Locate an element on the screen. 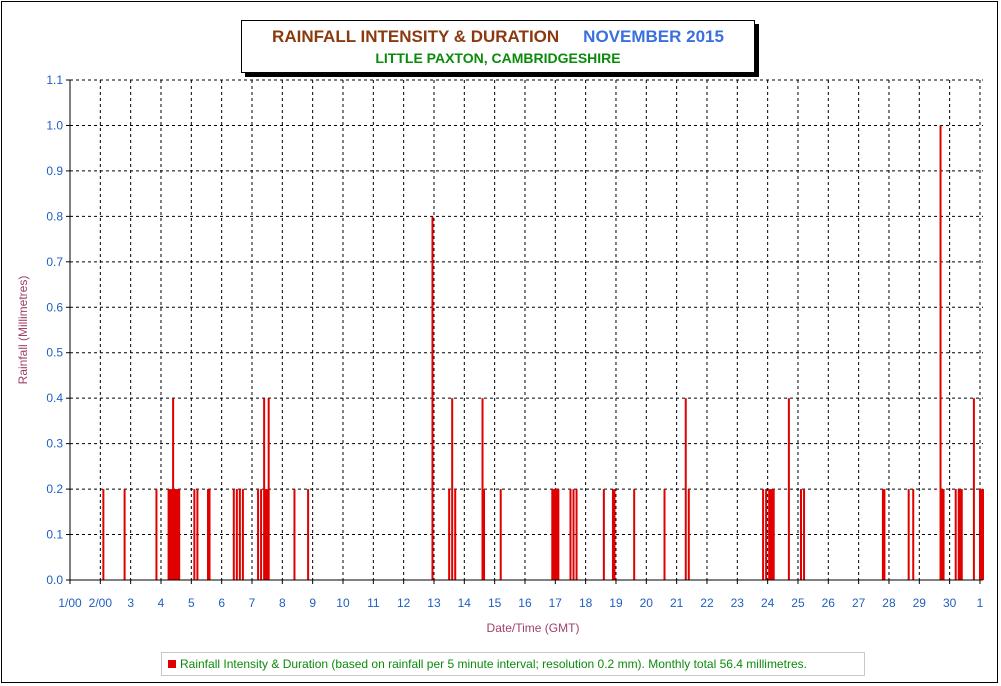 The image size is (1001, 686). y-tick-label: 0.3 is located at coordinates (54, 444).